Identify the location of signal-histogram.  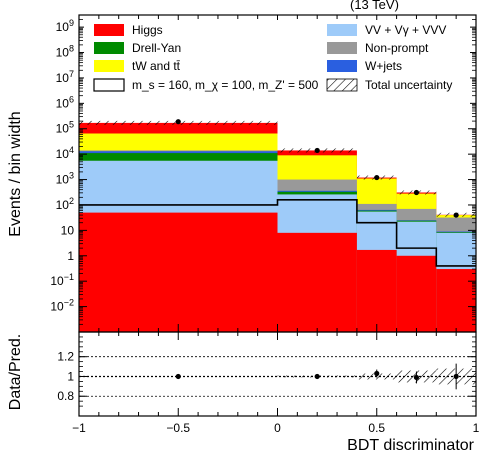
(277, 232).